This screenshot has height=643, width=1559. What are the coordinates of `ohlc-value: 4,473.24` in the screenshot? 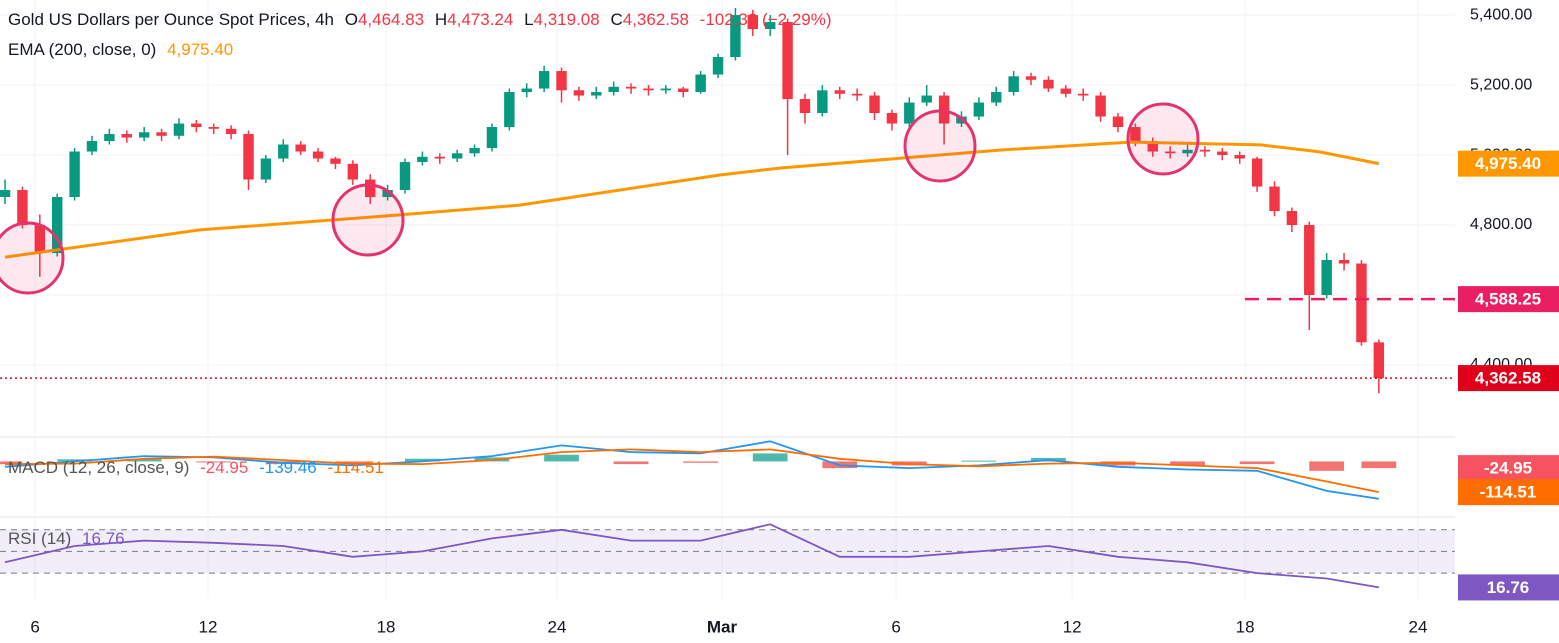 It's located at (480, 19).